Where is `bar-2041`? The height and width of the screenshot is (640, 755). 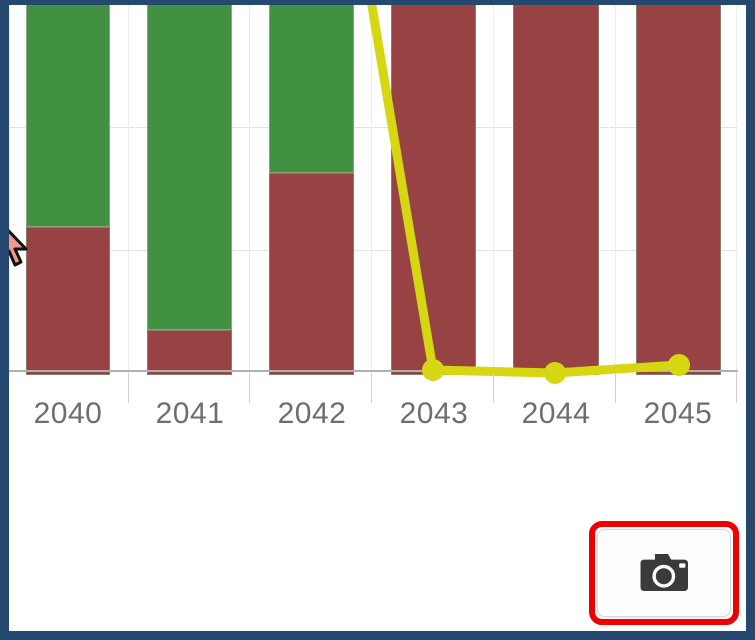
bar-2041 is located at coordinates (189, 190).